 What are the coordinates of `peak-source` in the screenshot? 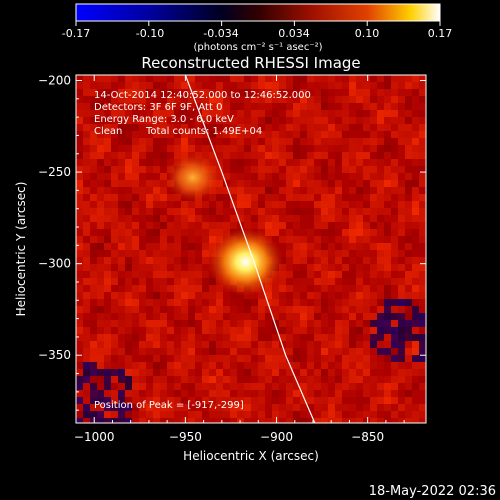 It's located at (245, 261).